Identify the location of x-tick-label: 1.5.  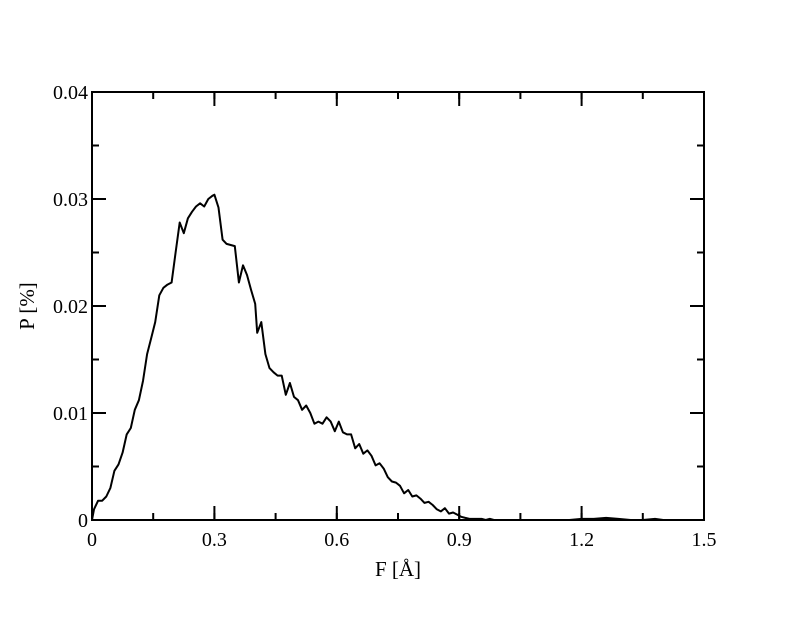
(704, 540).